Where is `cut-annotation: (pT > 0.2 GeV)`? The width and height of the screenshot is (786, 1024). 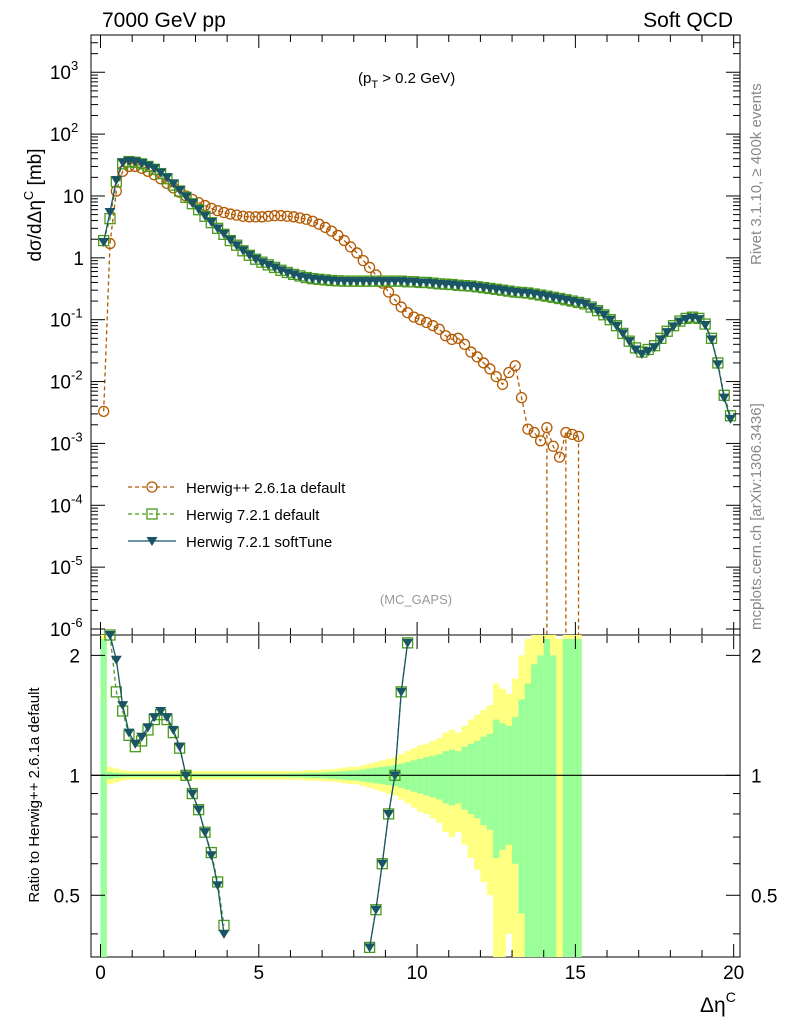
cut-annotation: (pT > 0.2 GeV) is located at coordinates (406, 80).